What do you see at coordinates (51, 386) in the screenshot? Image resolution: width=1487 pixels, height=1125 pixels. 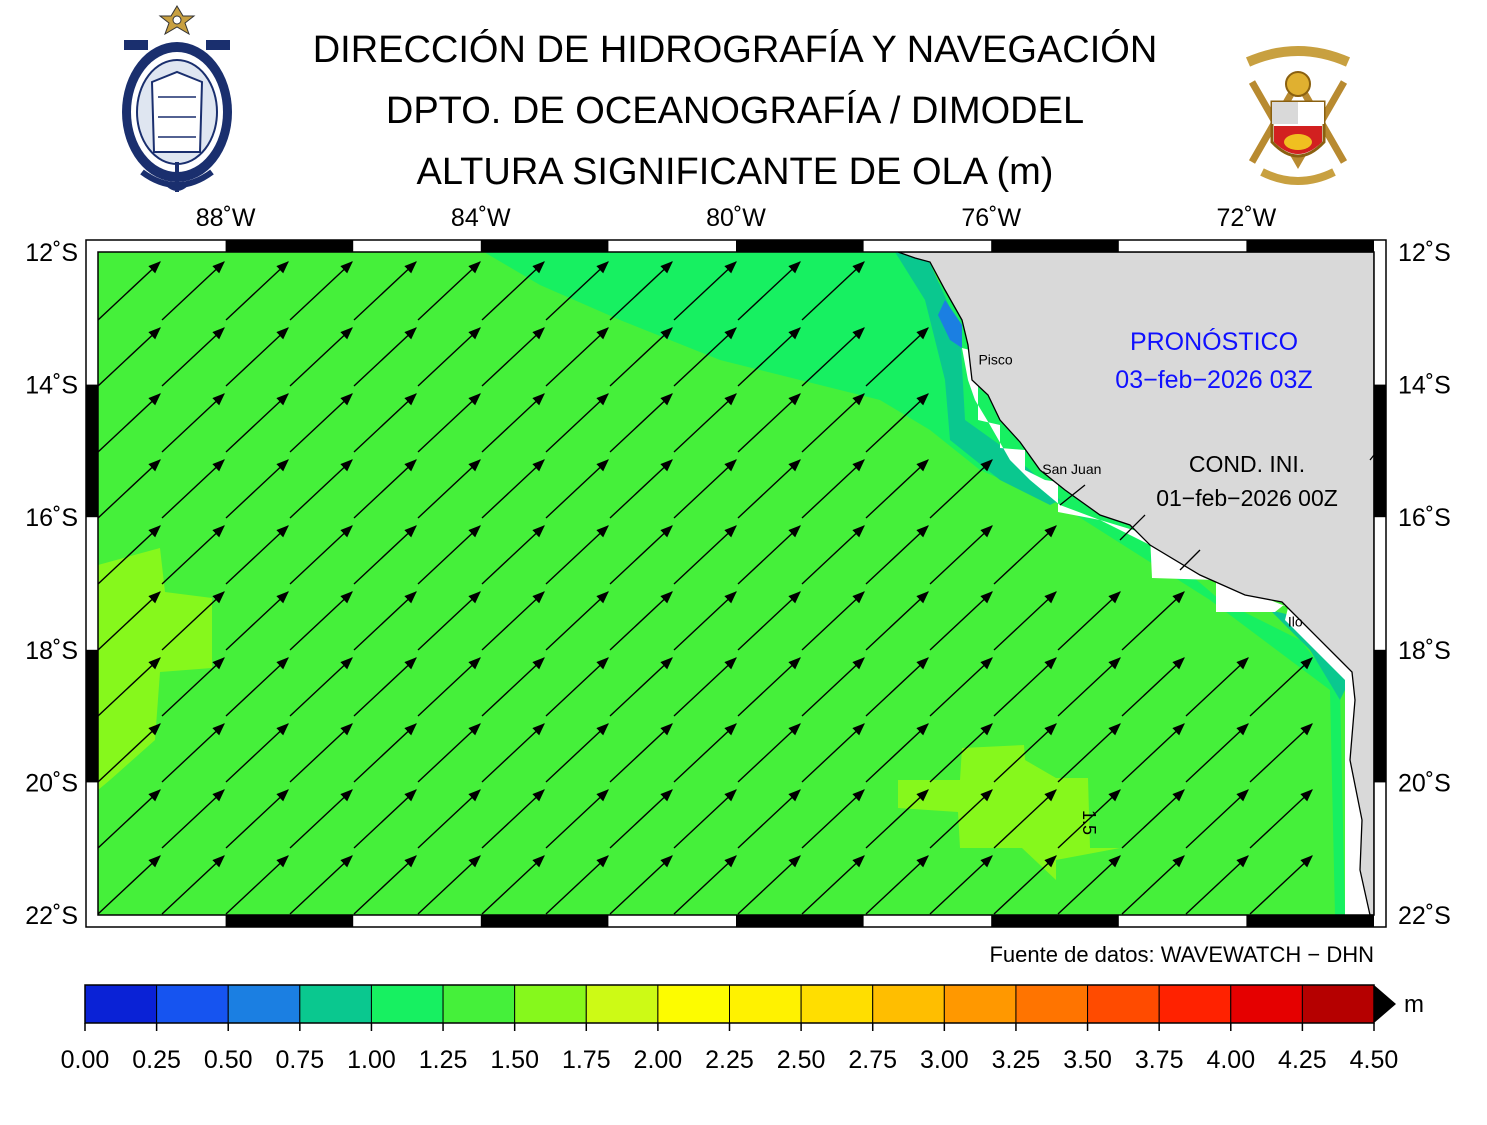 I see `lat-tick-label-left: 14˚S` at bounding box center [51, 386].